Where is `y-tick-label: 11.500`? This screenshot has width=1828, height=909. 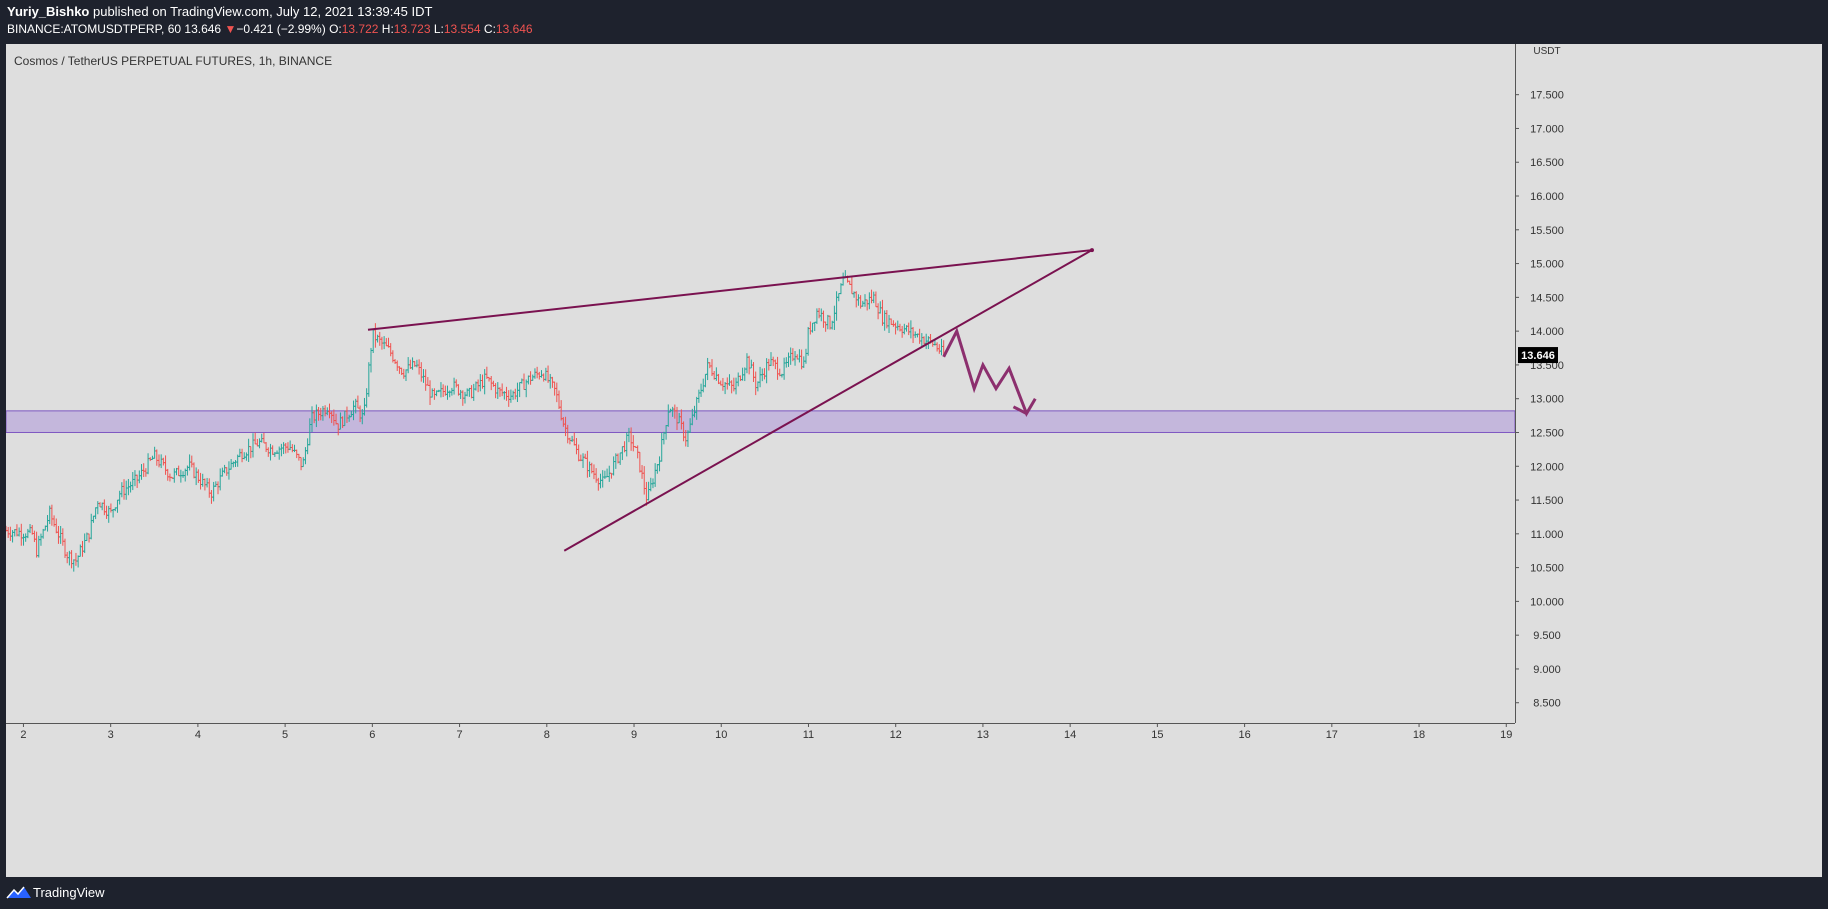
y-tick-label: 11.500 is located at coordinates (1547, 501).